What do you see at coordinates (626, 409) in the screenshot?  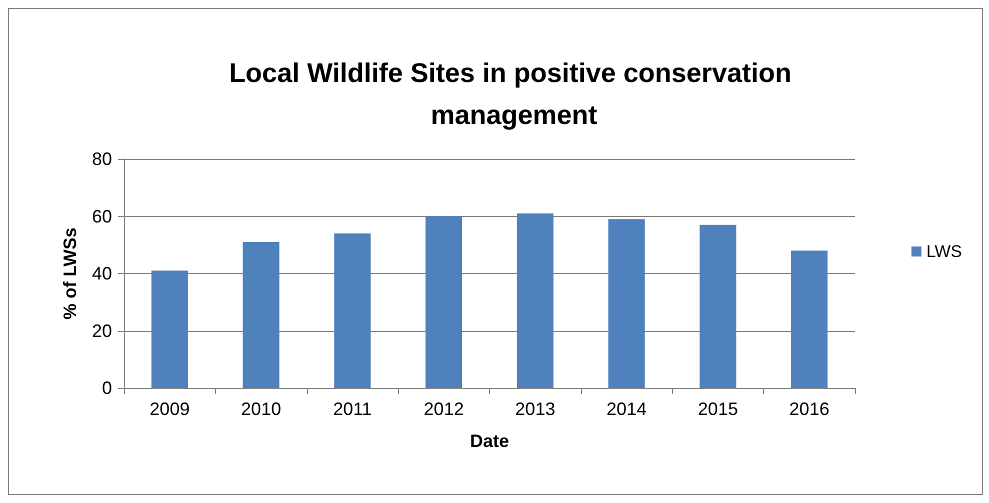 I see `x-tick-label: 2014` at bounding box center [626, 409].